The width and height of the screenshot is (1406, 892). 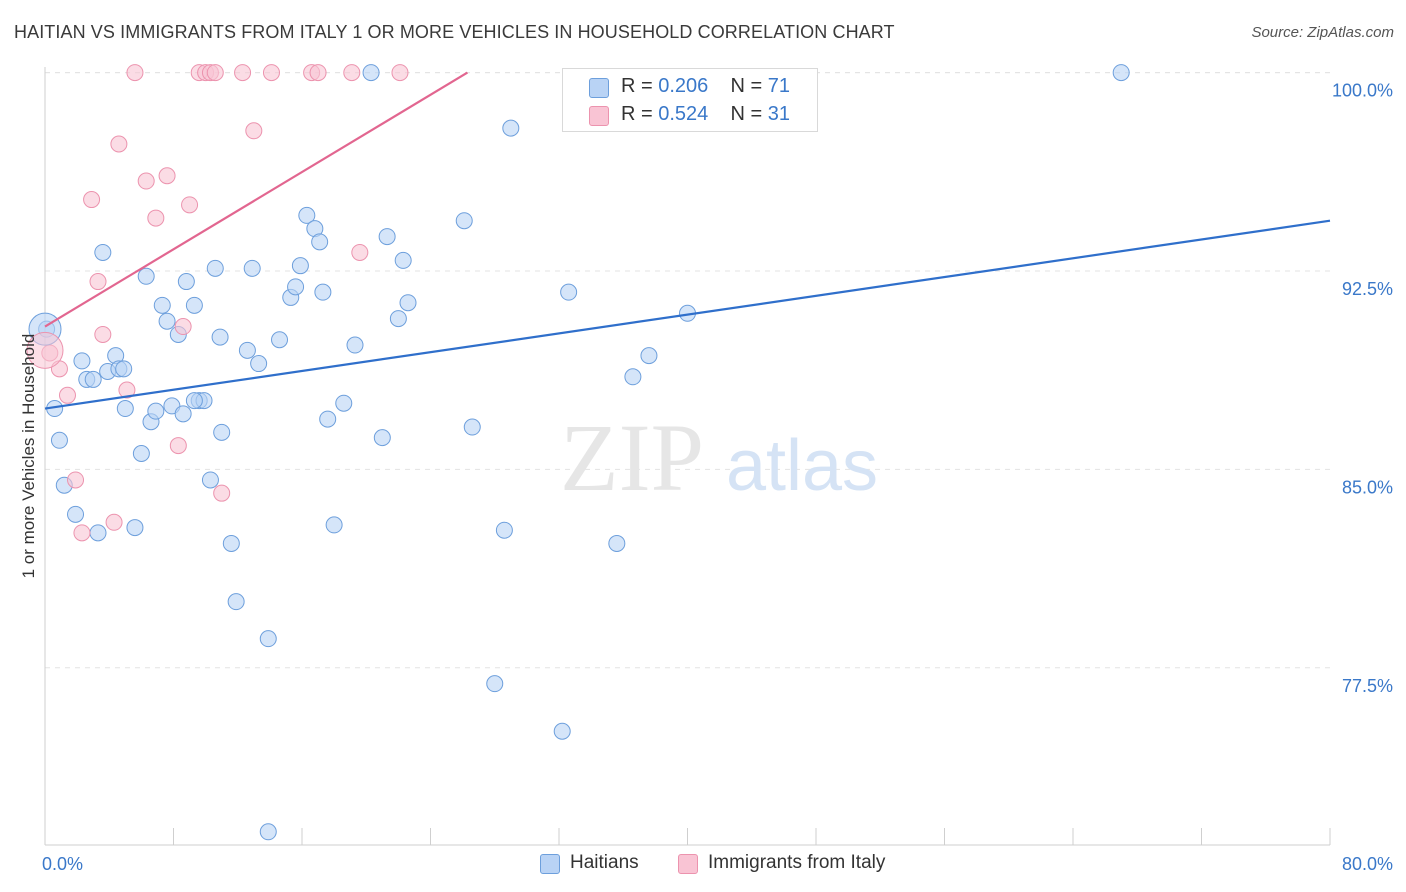 What do you see at coordinates (62, 864) in the screenshot?
I see `x-tick-label: 0.0%` at bounding box center [62, 864].